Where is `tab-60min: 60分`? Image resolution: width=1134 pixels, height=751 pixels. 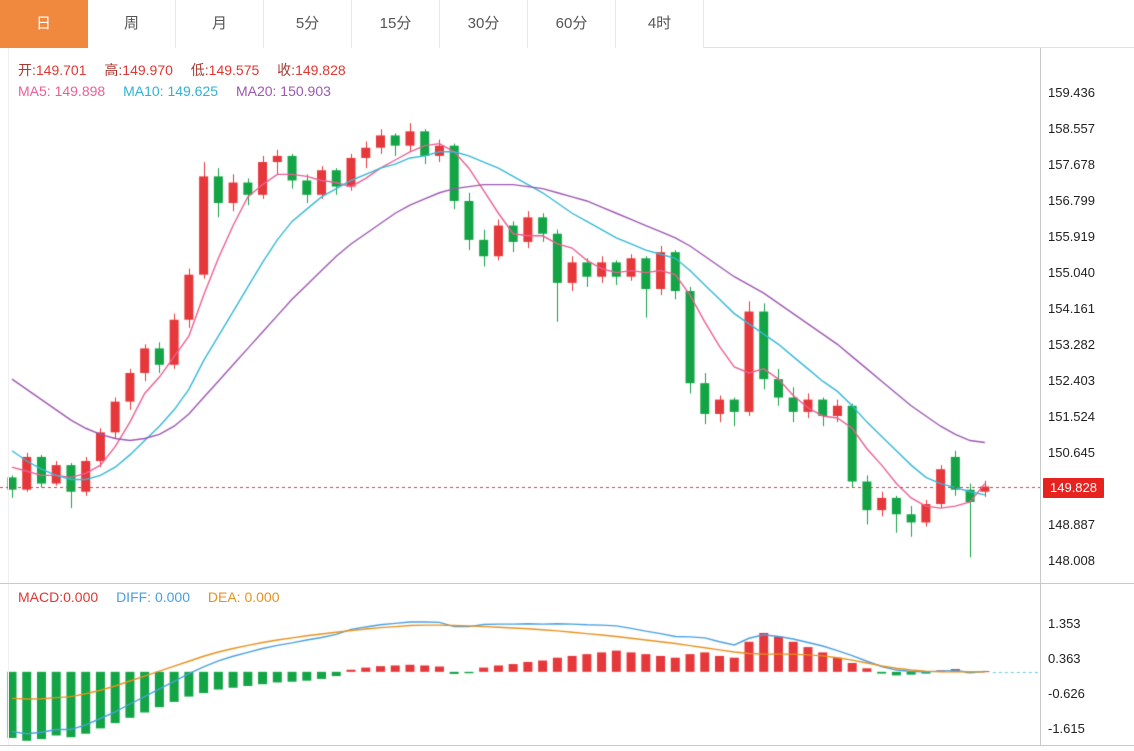
tab-60min: 60分 is located at coordinates (572, 24).